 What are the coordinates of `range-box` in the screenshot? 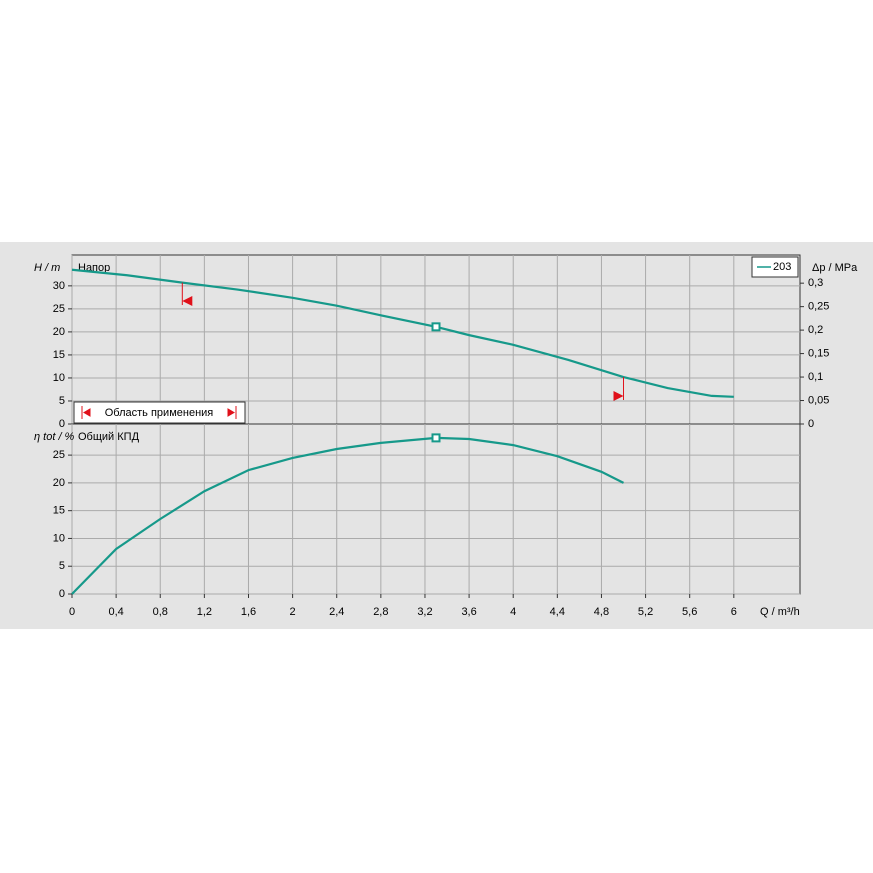 It's located at (159, 412).